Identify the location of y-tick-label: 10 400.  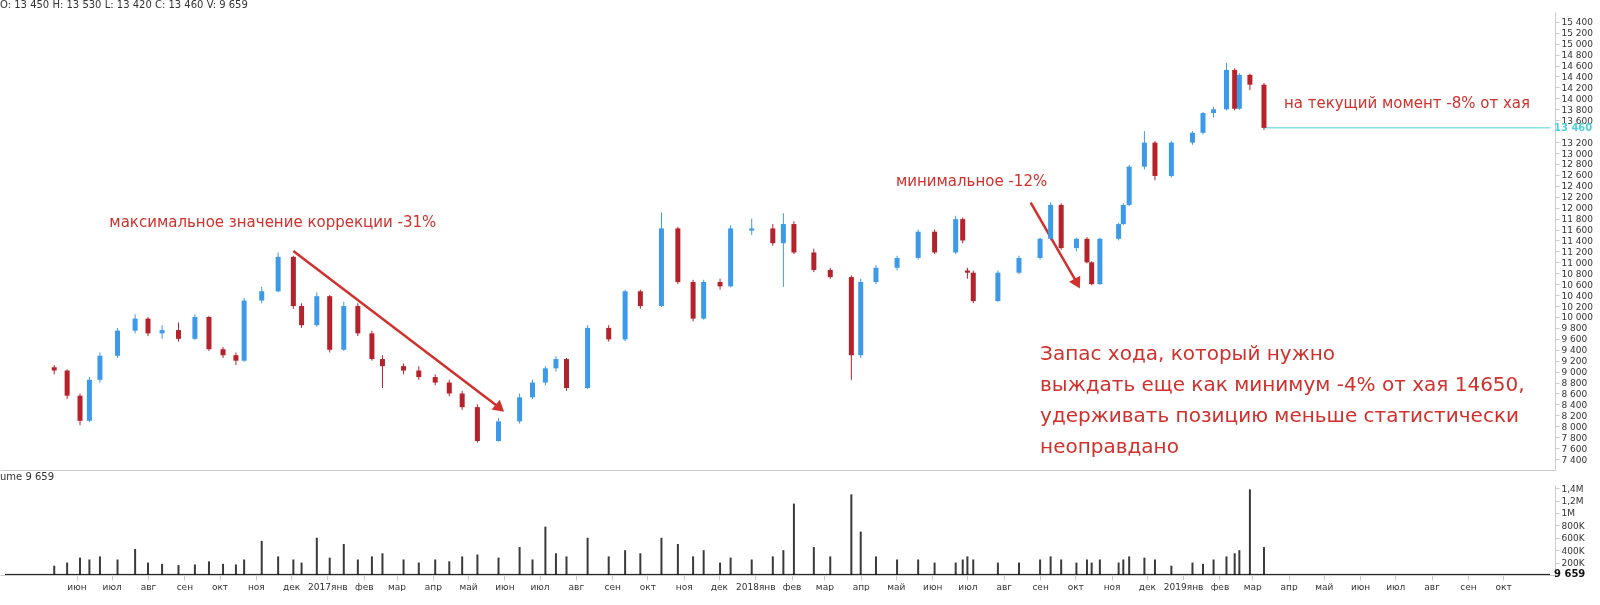
(1577, 295).